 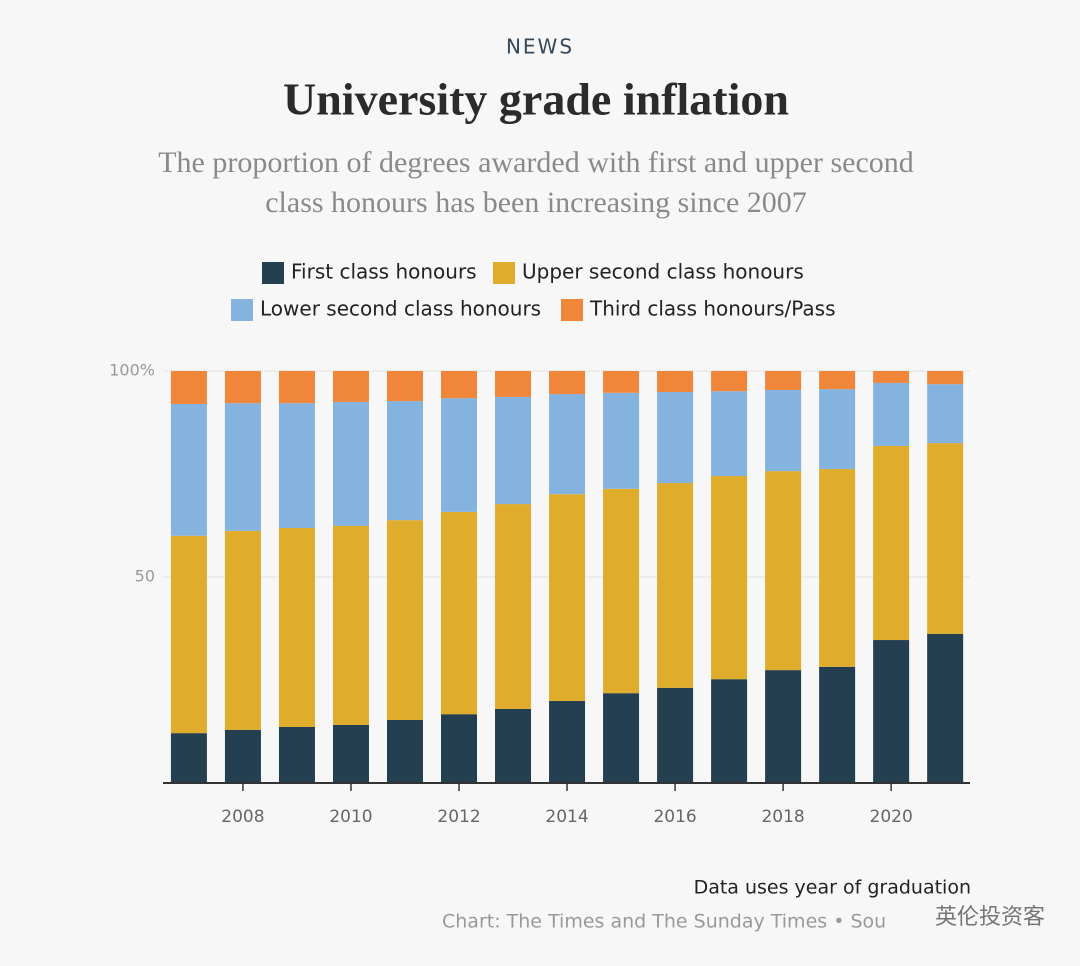 I want to click on y-tick-label: 50, so click(x=145, y=576).